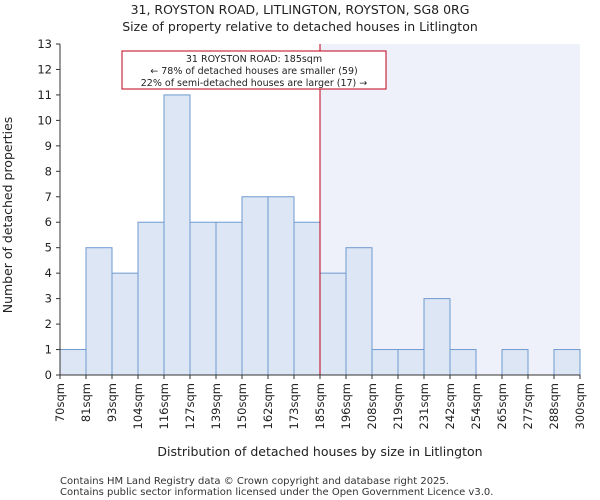 The width and height of the screenshot is (600, 500). What do you see at coordinates (567, 362) in the screenshot?
I see `bar-288sqm` at bounding box center [567, 362].